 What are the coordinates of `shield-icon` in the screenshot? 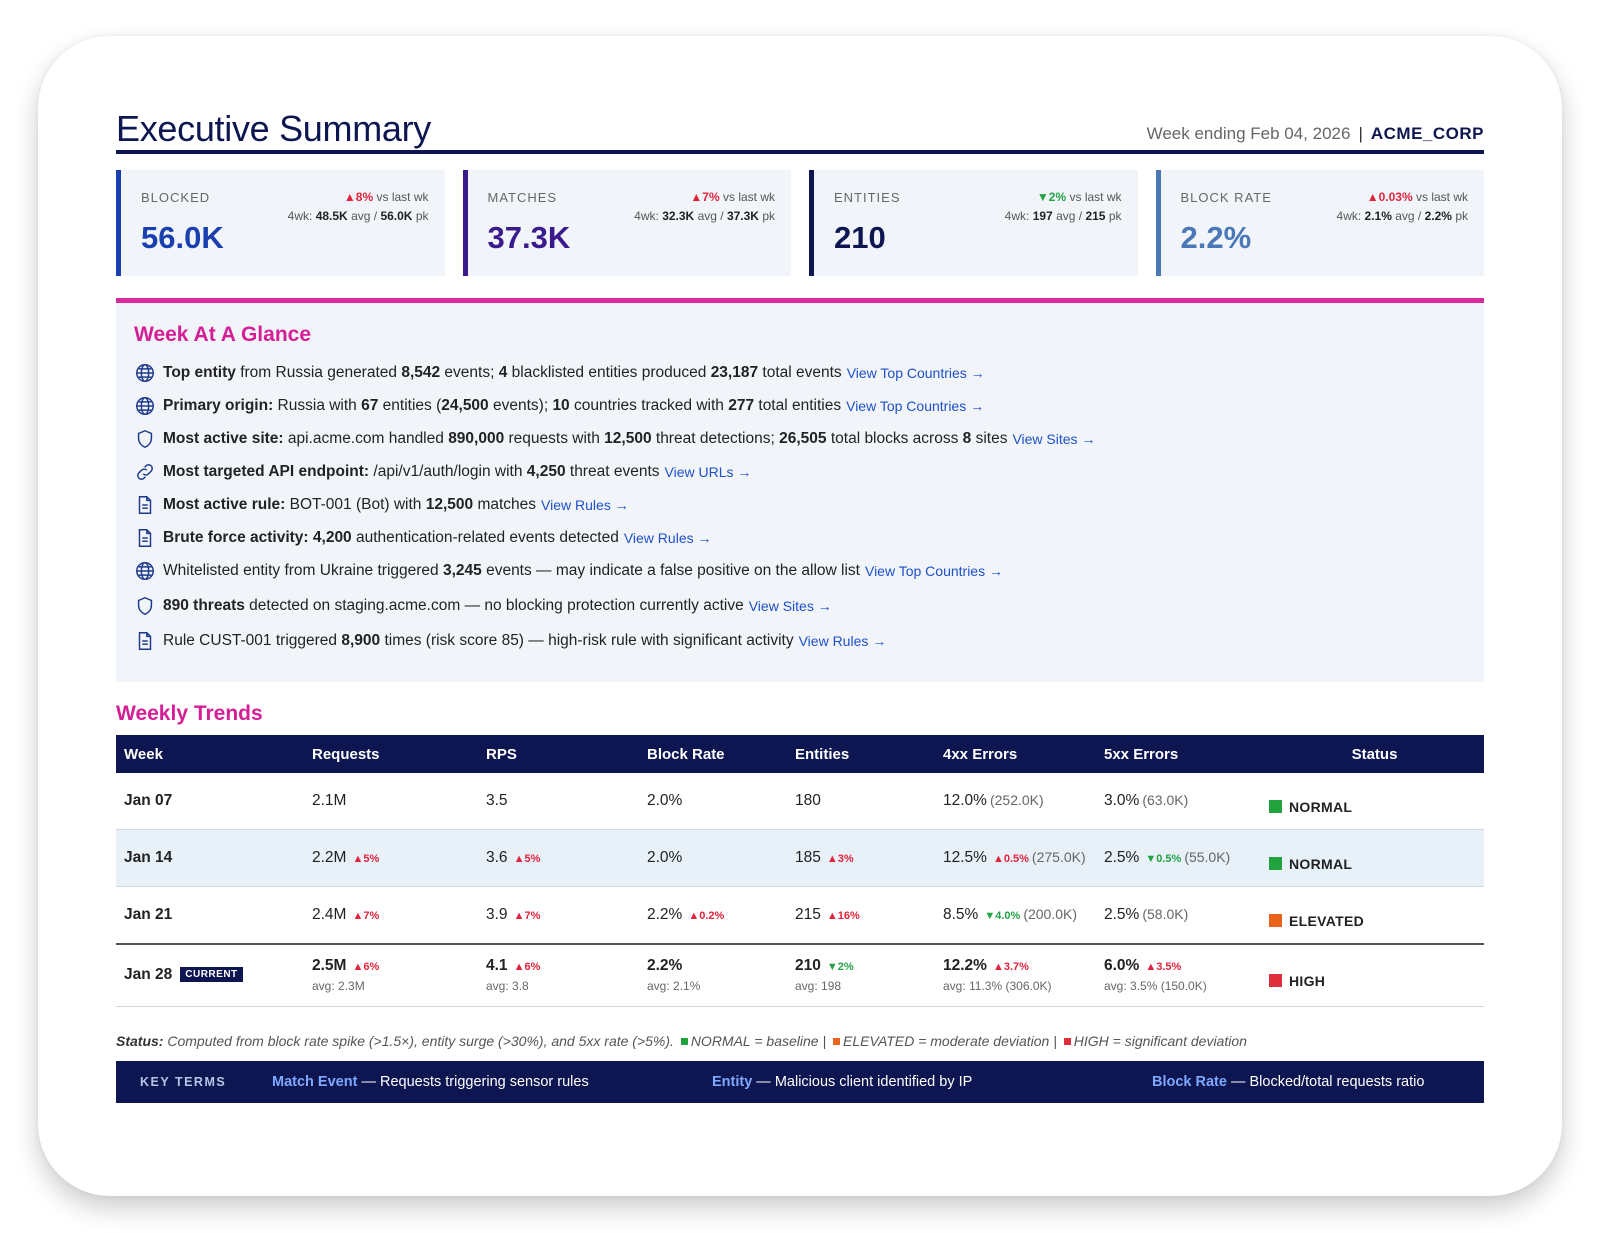 It's located at (145, 606).